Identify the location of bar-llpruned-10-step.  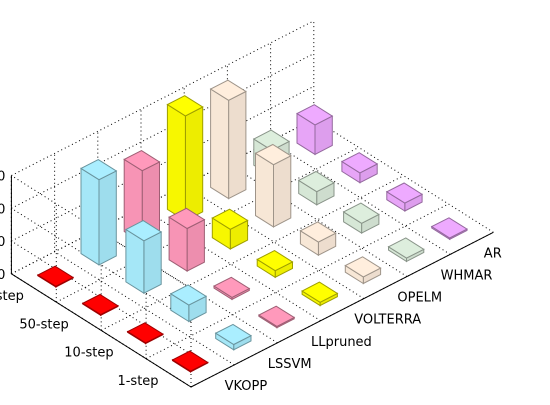
(231, 288).